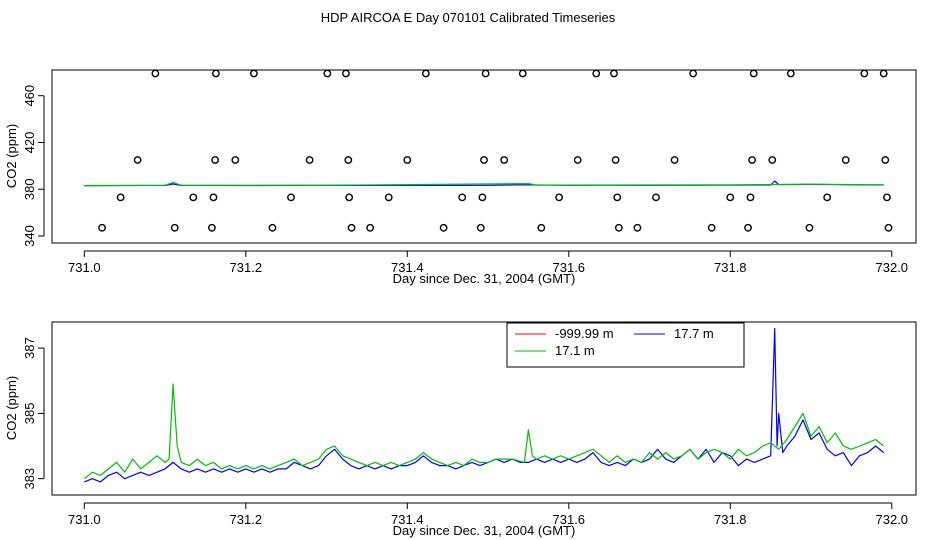 This screenshot has height=540, width=936. Describe the element at coordinates (694, 333) in the screenshot. I see `legend-label-series-2: 17.7 m` at that location.